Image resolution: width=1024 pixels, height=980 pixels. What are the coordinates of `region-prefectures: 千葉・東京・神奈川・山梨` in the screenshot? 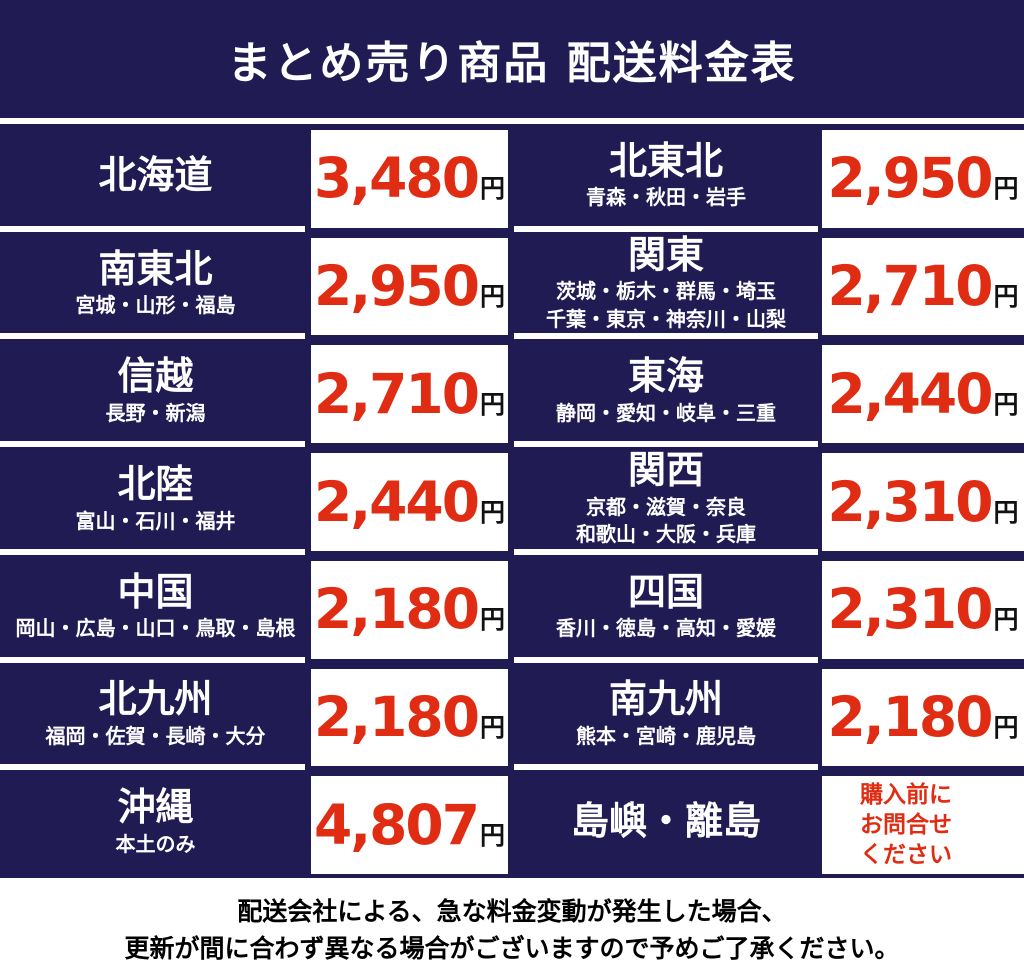 It's located at (666, 318).